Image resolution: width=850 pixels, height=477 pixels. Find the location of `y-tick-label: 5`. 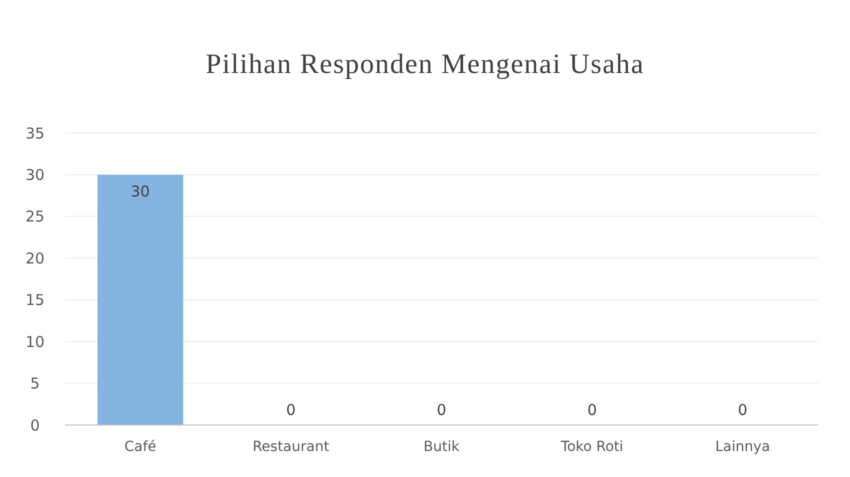

y-tick-label: 5 is located at coordinates (35, 383).